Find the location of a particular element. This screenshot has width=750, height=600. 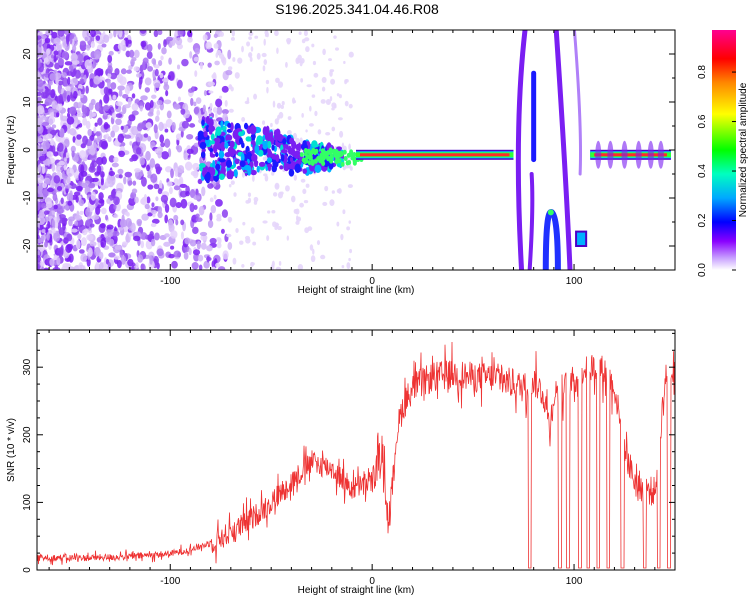

spectrogram-arc is located at coordinates (521, 150).